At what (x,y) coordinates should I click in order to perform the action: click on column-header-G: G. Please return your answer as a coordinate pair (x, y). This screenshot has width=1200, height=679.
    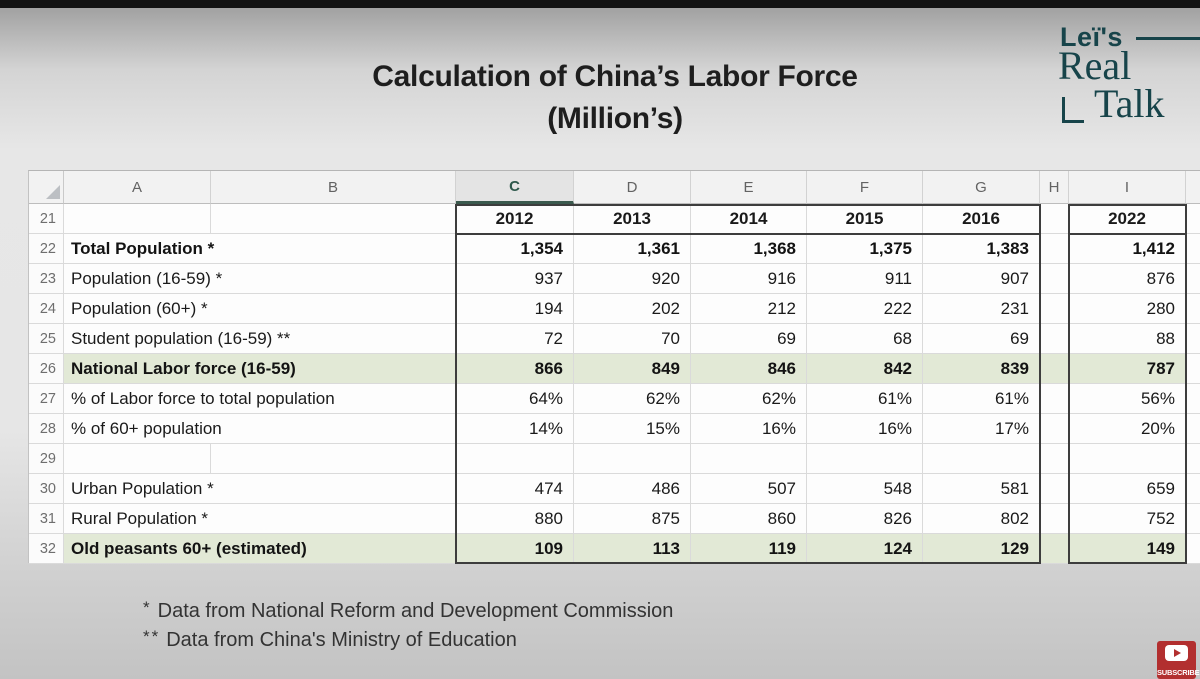
    Looking at the image, I should click on (981, 187).